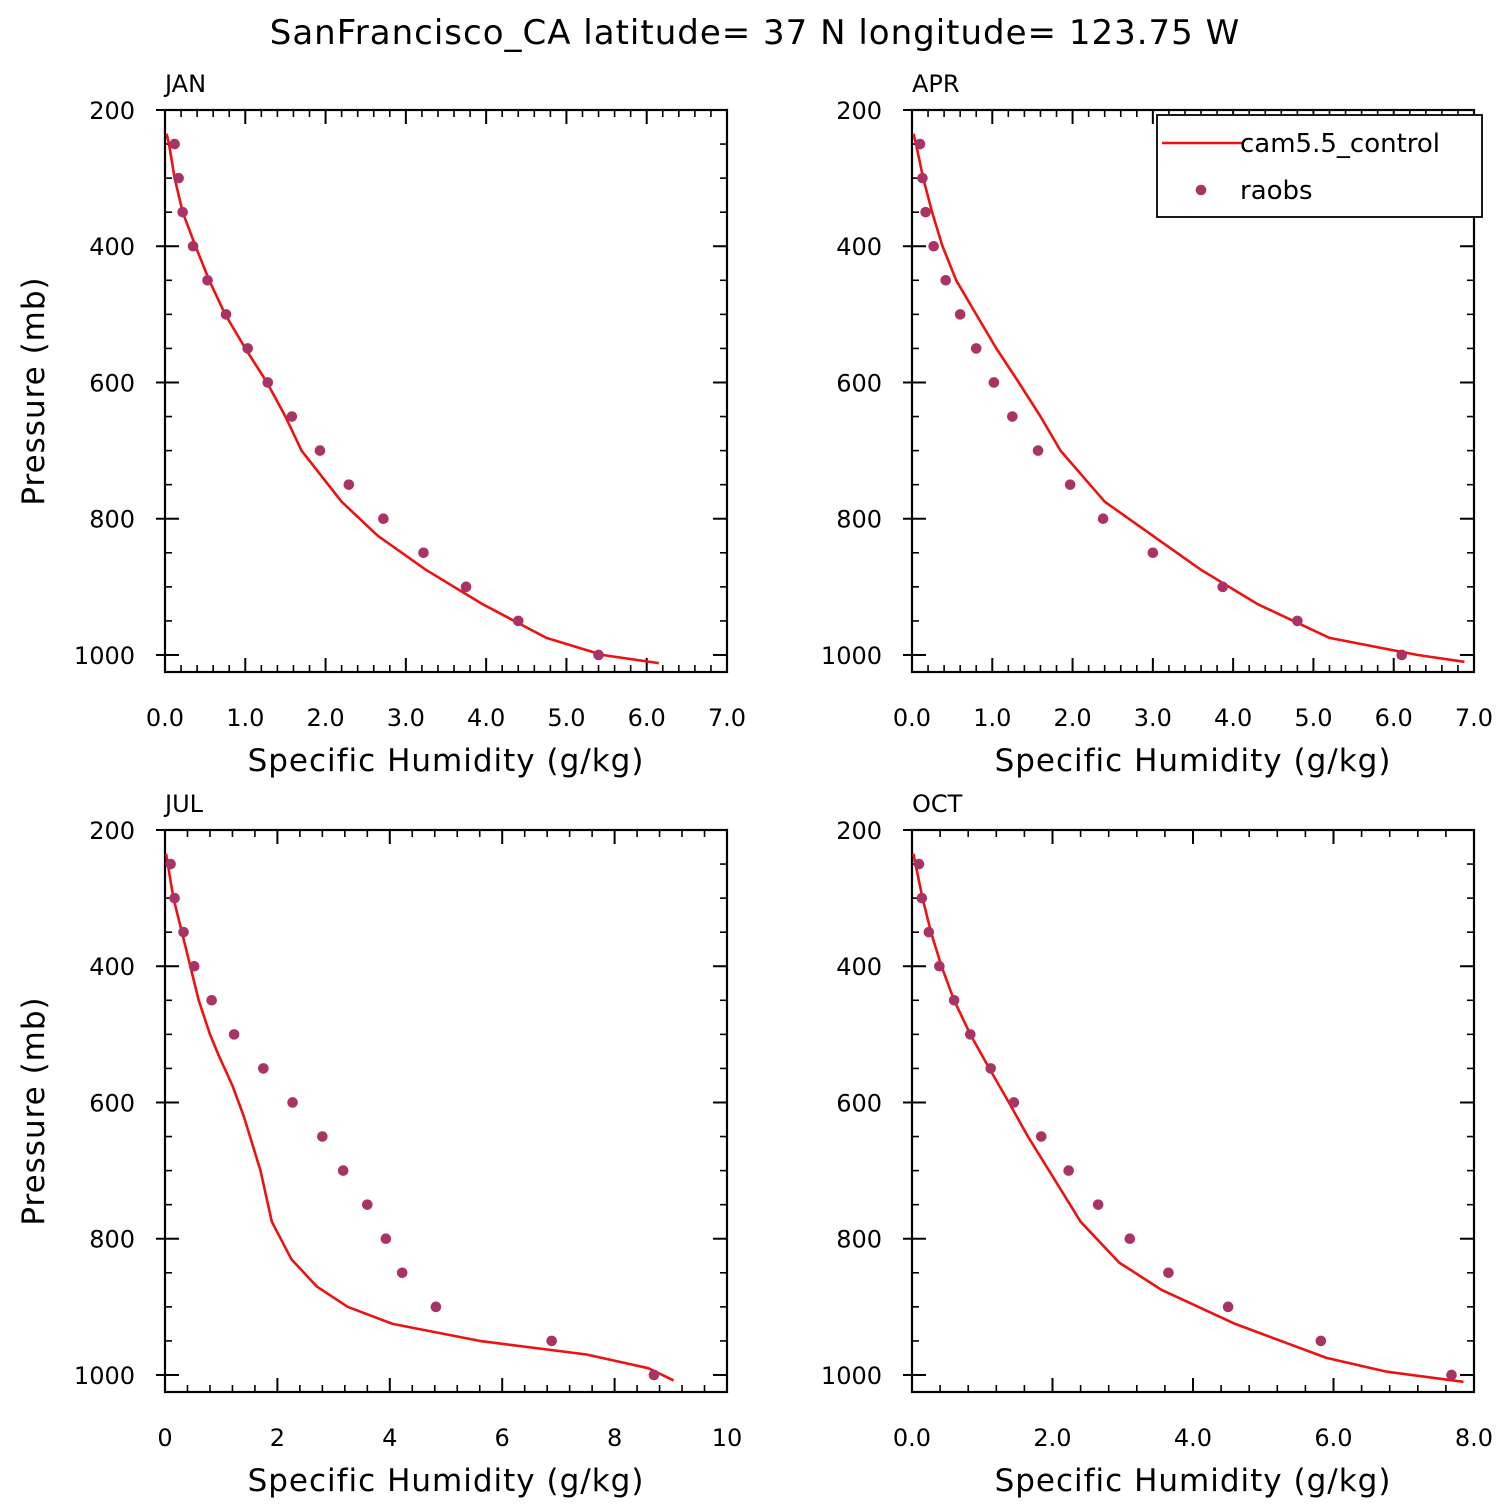 This screenshot has width=1510, height=1510. Describe the element at coordinates (566, 718) in the screenshot. I see `x-tick-label: 5.0` at that location.